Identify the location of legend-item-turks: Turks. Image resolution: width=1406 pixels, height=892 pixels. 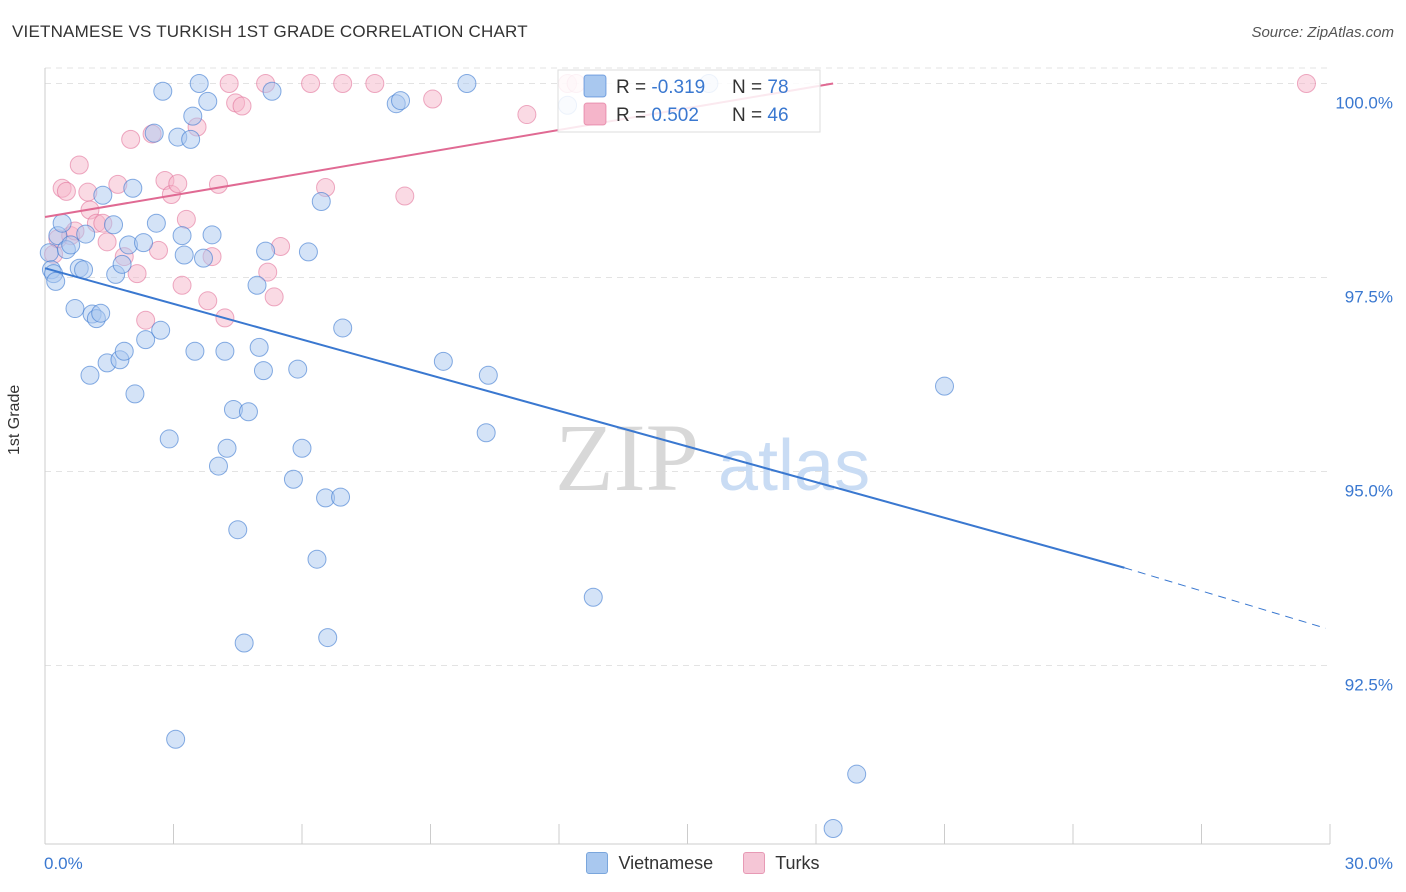
(781, 863).